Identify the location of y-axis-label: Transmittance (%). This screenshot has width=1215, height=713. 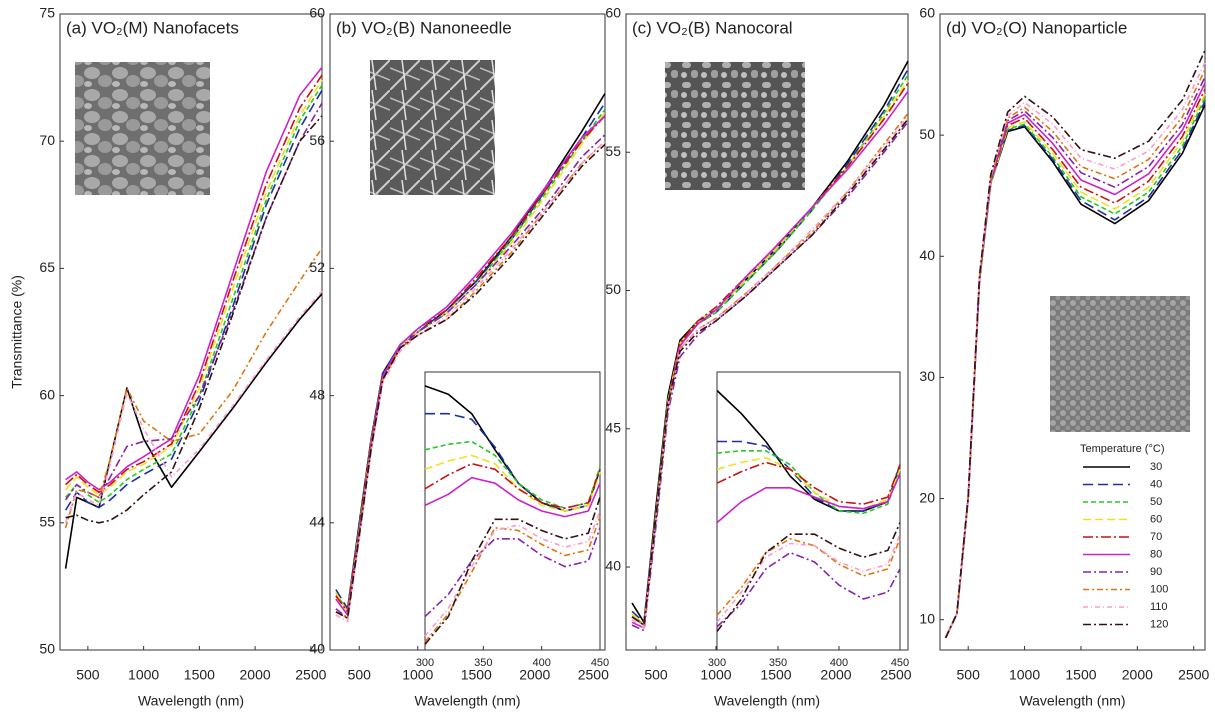
(17, 332).